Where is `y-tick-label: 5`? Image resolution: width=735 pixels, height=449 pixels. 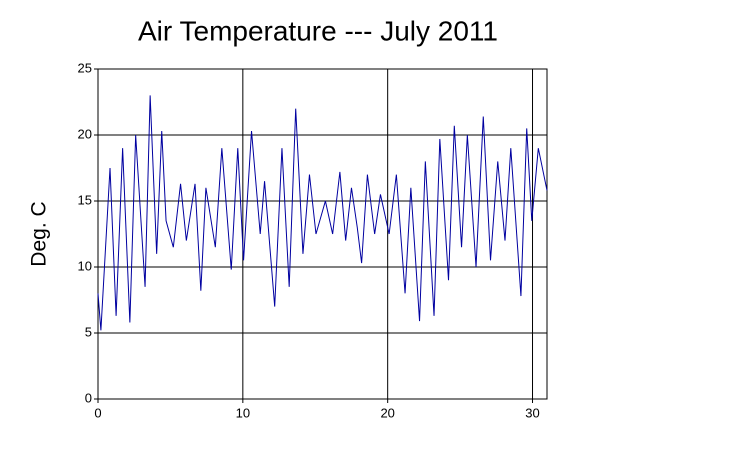
y-tick-label: 5 is located at coordinates (88, 331).